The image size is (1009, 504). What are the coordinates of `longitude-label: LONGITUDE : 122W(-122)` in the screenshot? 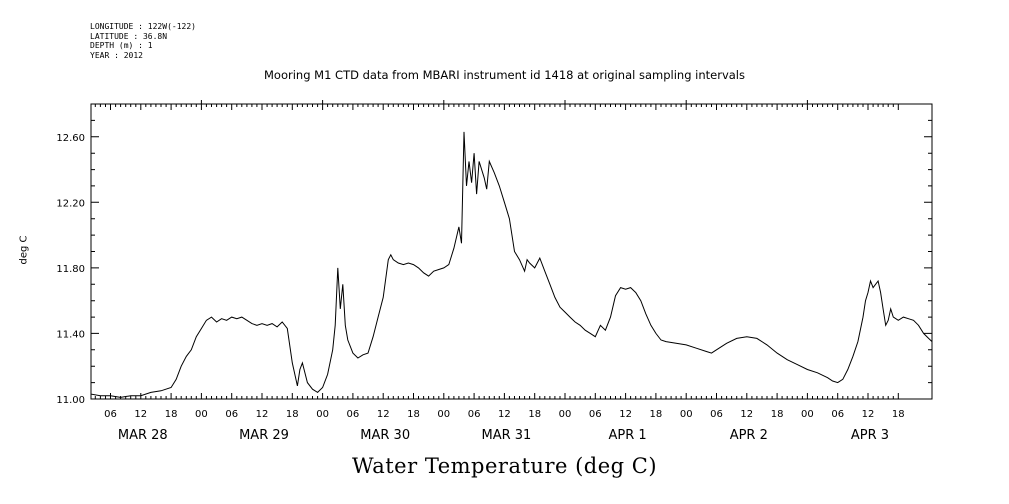 It's located at (143, 26).